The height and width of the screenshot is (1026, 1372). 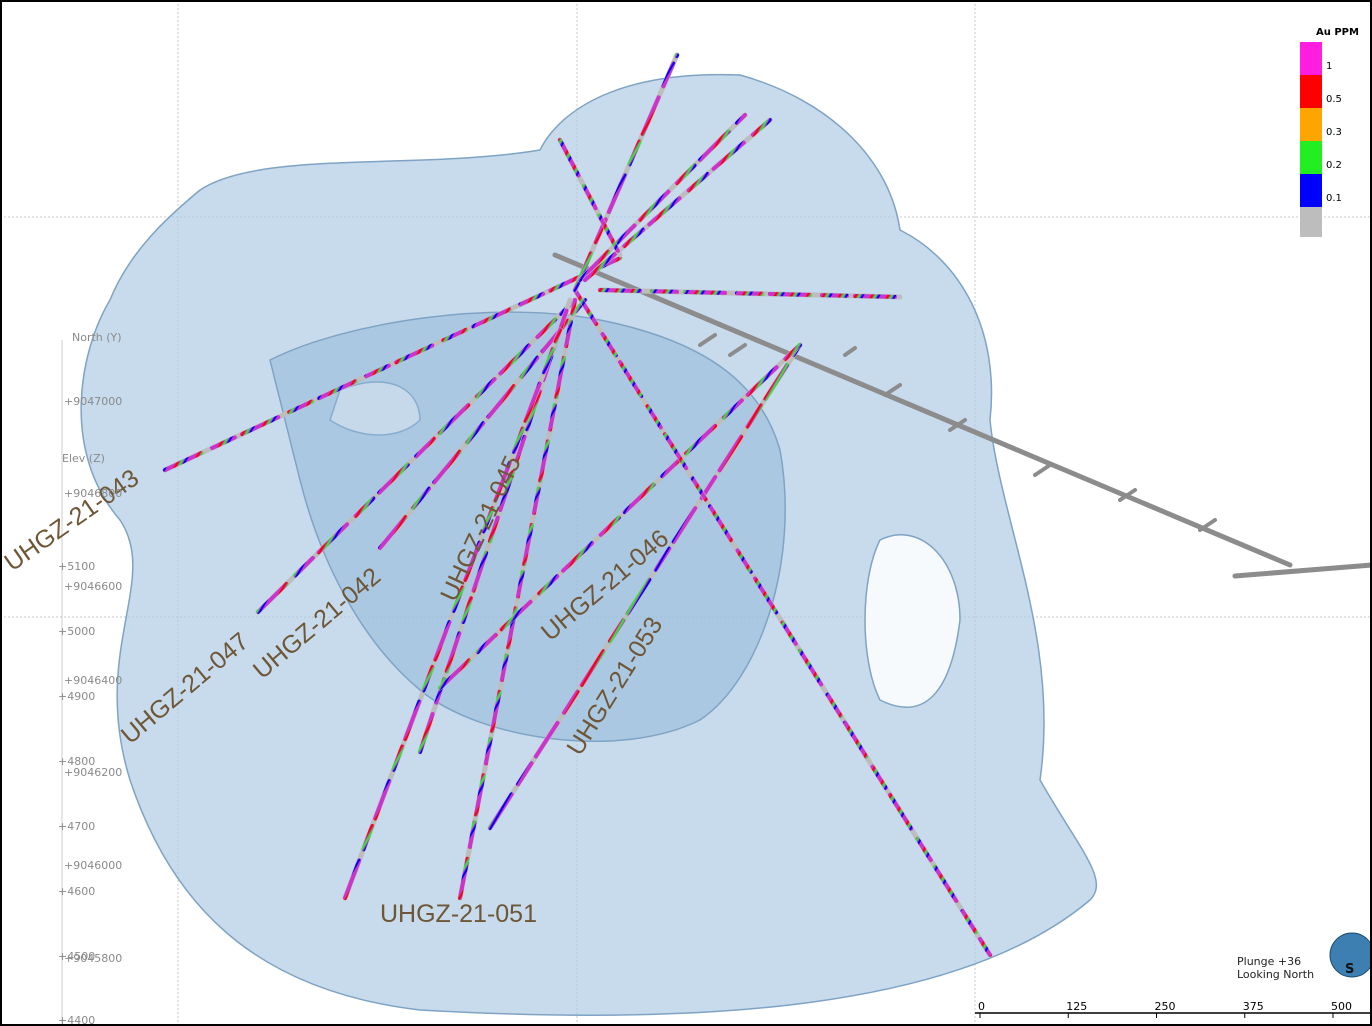 What do you see at coordinates (1302, 570) in the screenshot?
I see `decline` at bounding box center [1302, 570].